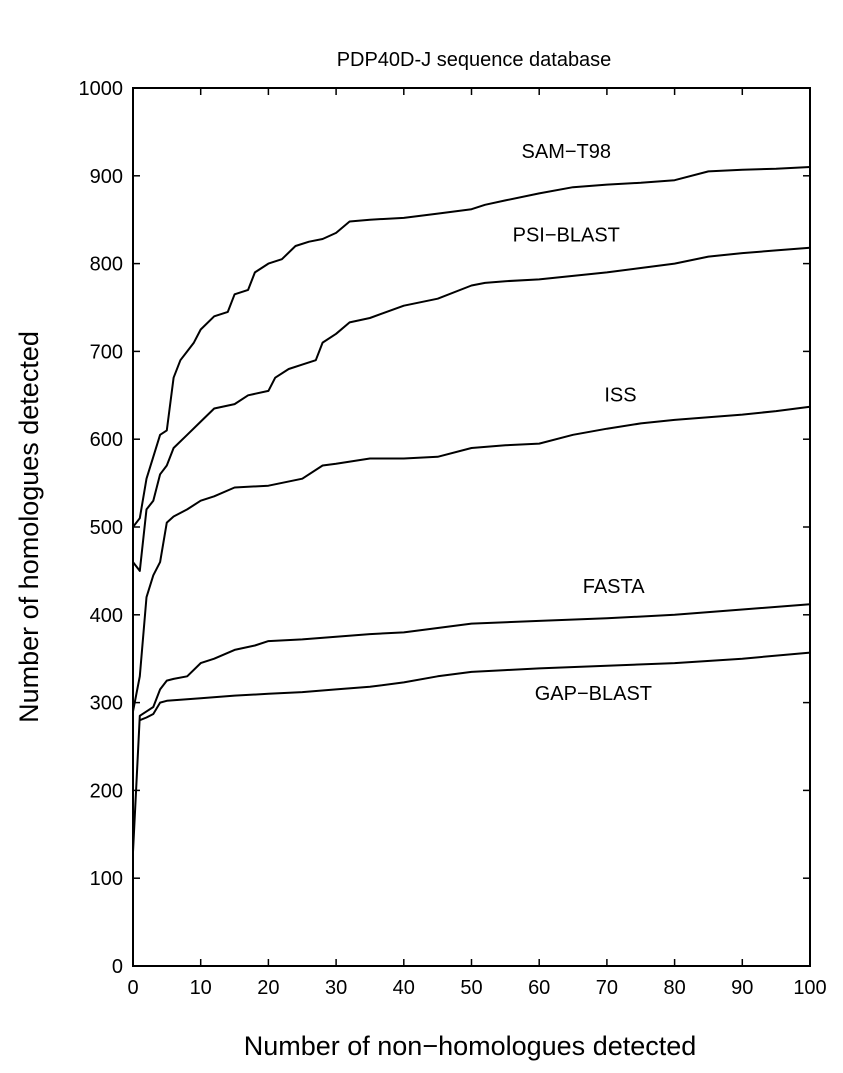 The width and height of the screenshot is (843, 1073). What do you see at coordinates (101, 89) in the screenshot?
I see `y-tick-label: 1000` at bounding box center [101, 89].